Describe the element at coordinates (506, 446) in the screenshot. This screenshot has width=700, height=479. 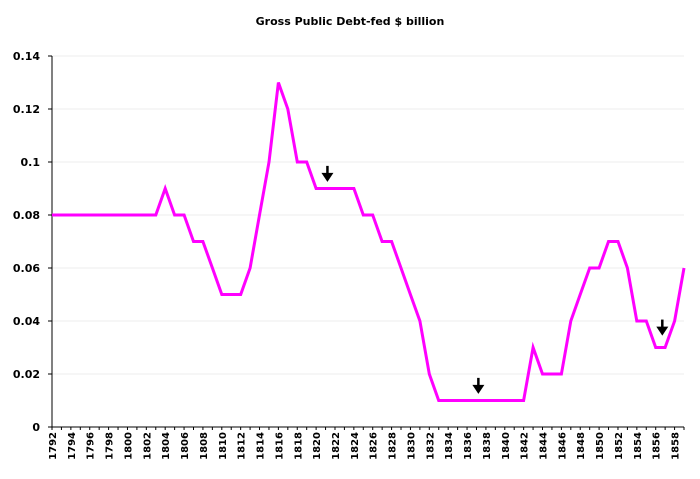
I see `x-tick-label: 1840` at that location.